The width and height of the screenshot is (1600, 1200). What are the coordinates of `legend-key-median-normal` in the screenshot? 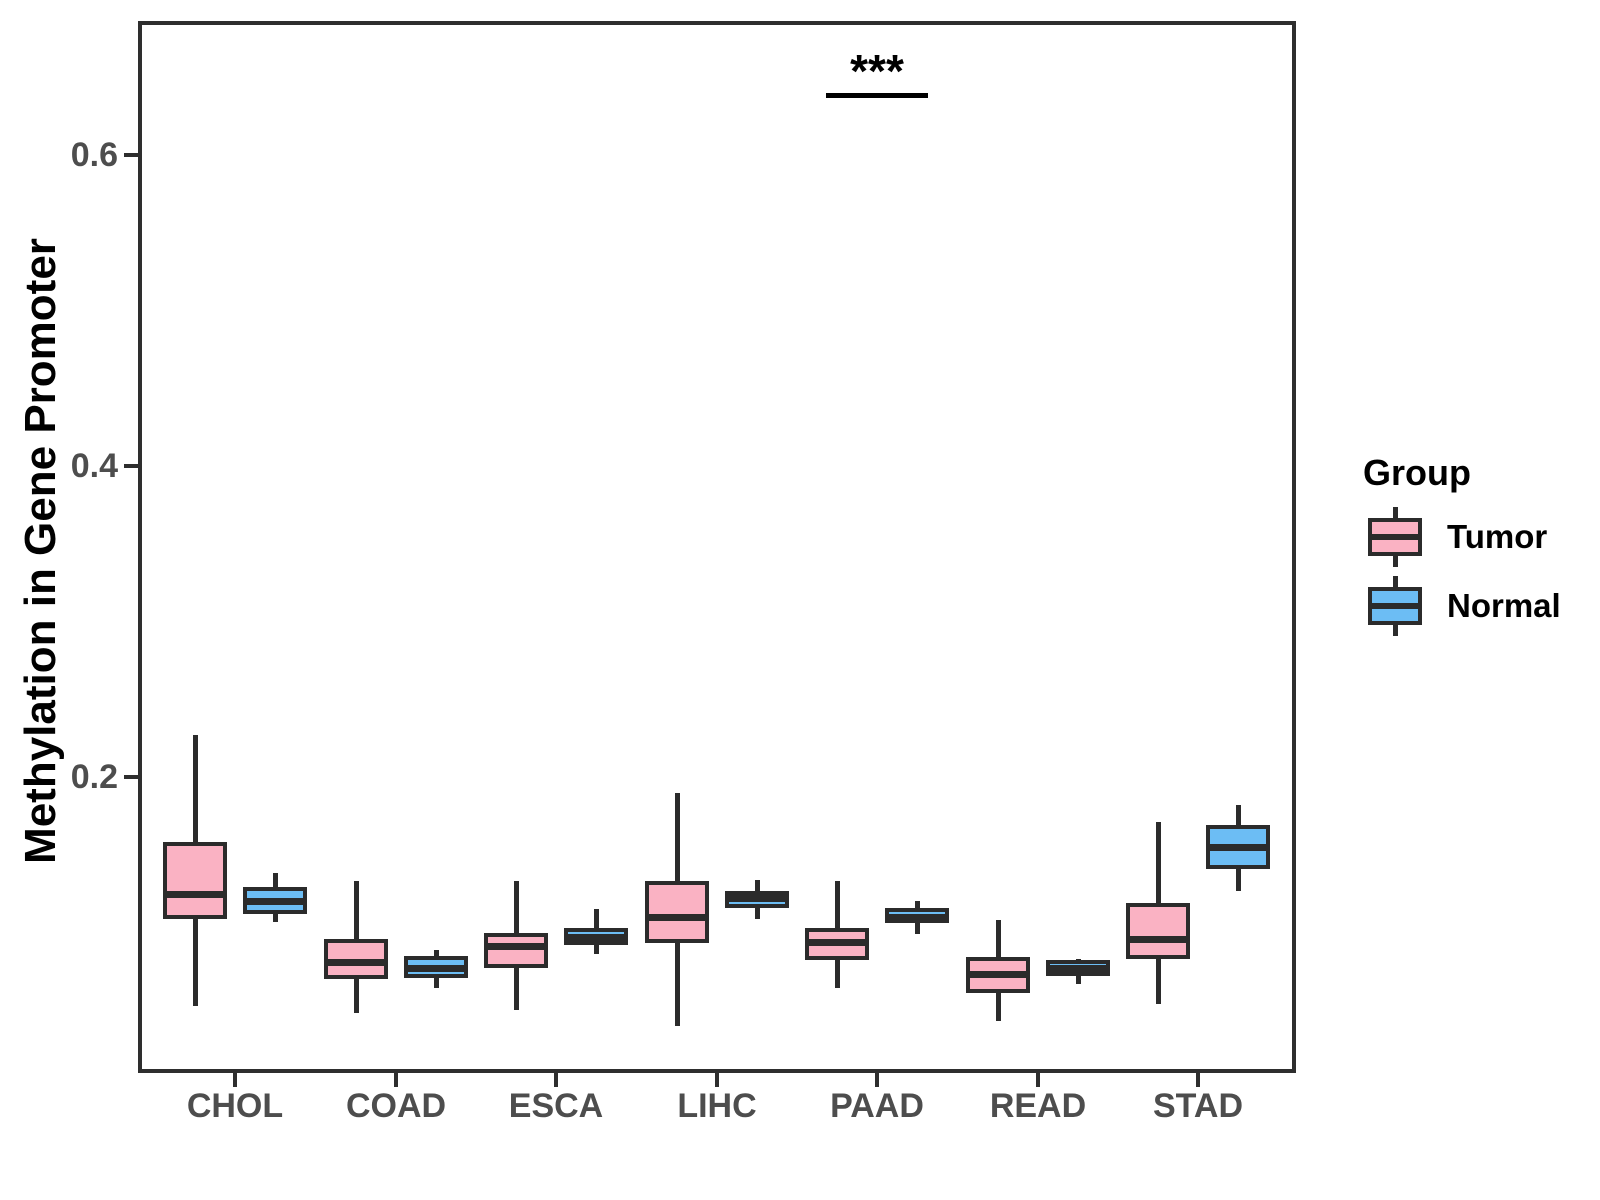 It's located at (1395, 606).